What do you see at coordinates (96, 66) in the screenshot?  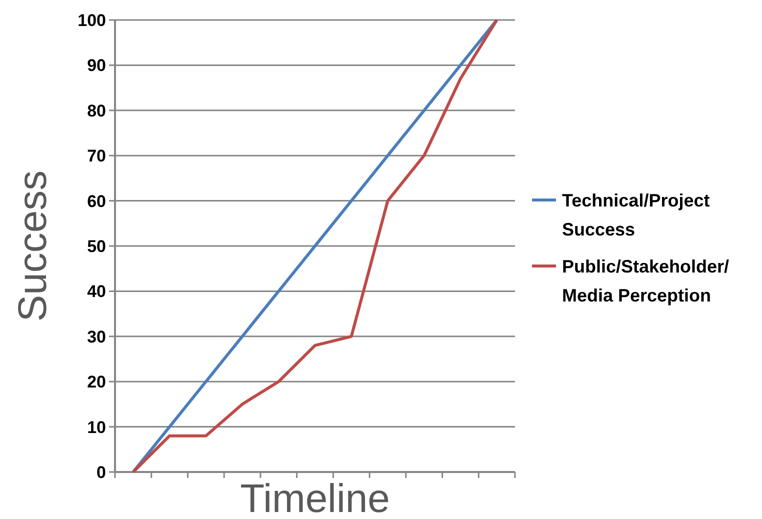 I see `y-tick-label: 90` at bounding box center [96, 66].